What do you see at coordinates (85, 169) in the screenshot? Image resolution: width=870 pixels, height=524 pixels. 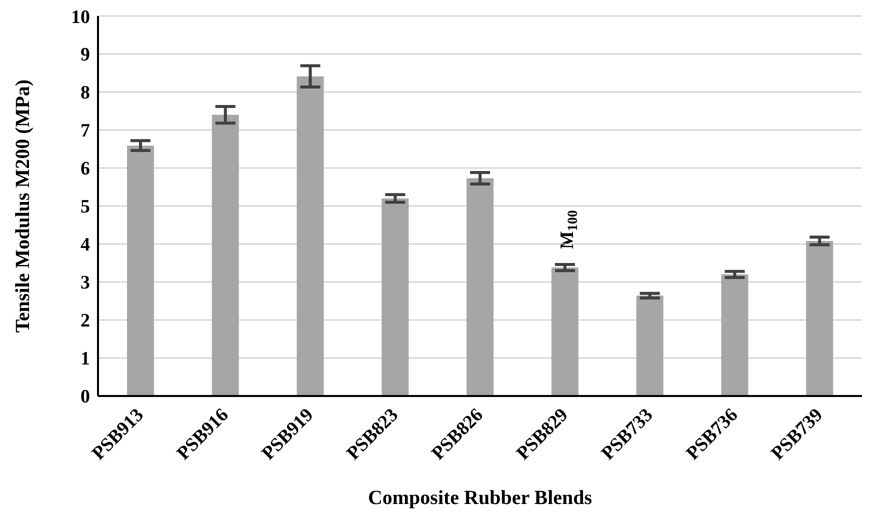 I see `y-tick-label: 6` at bounding box center [85, 169].